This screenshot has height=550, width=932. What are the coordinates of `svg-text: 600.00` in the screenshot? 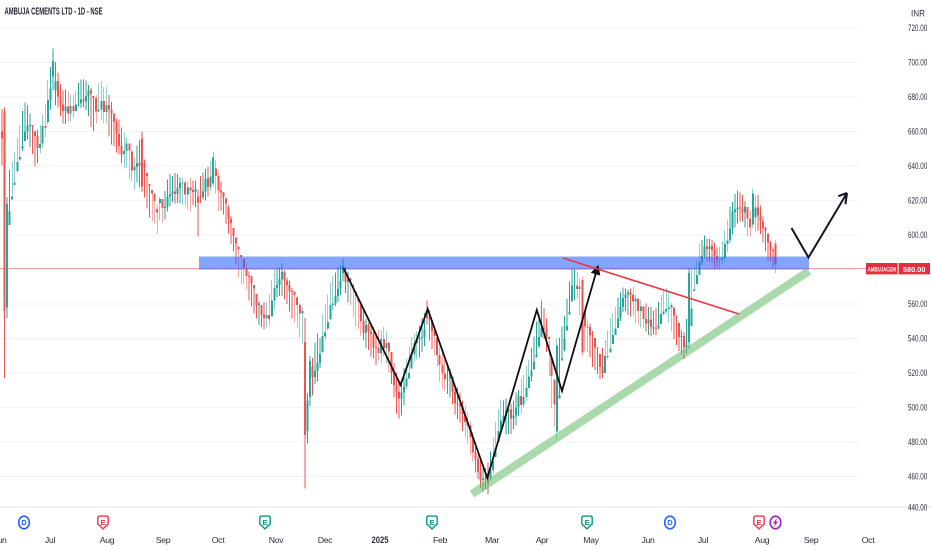 It's located at (917, 235).